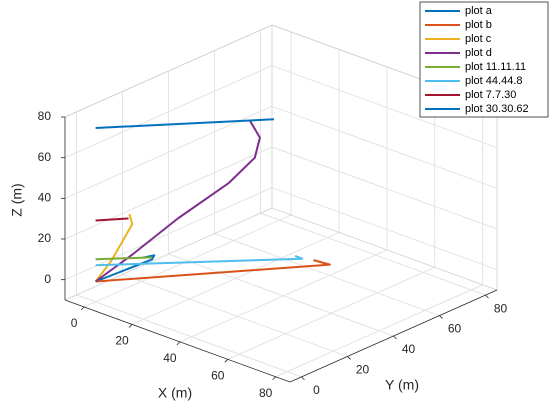  I want to click on legend-label: plot c, so click(478, 39).